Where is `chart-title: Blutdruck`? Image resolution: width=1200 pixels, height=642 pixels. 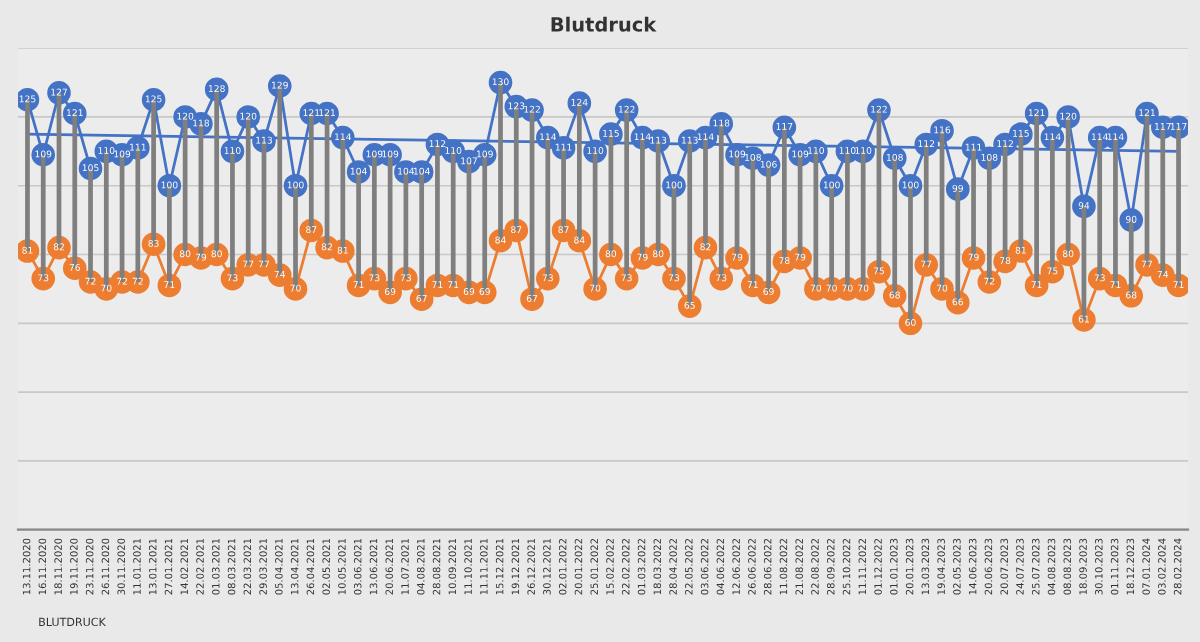 chart-title: Blutdruck is located at coordinates (604, 24).